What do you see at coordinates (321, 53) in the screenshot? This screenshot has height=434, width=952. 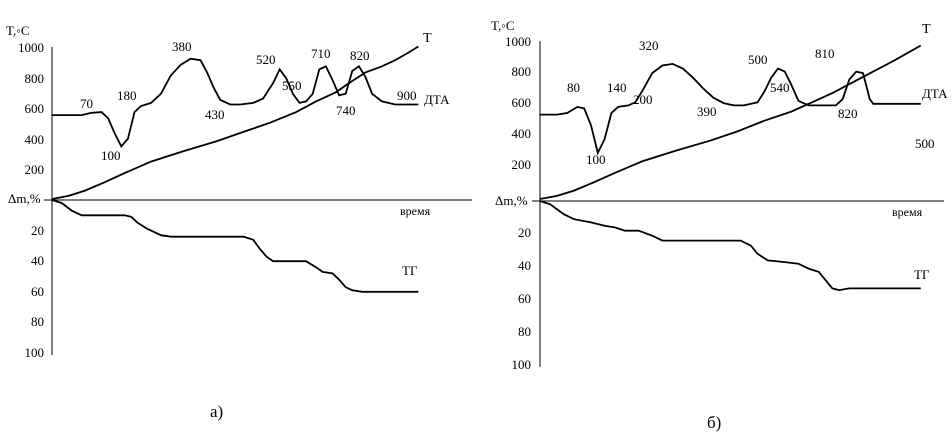 I see `panel-a-peak-label: 710` at bounding box center [321, 53].